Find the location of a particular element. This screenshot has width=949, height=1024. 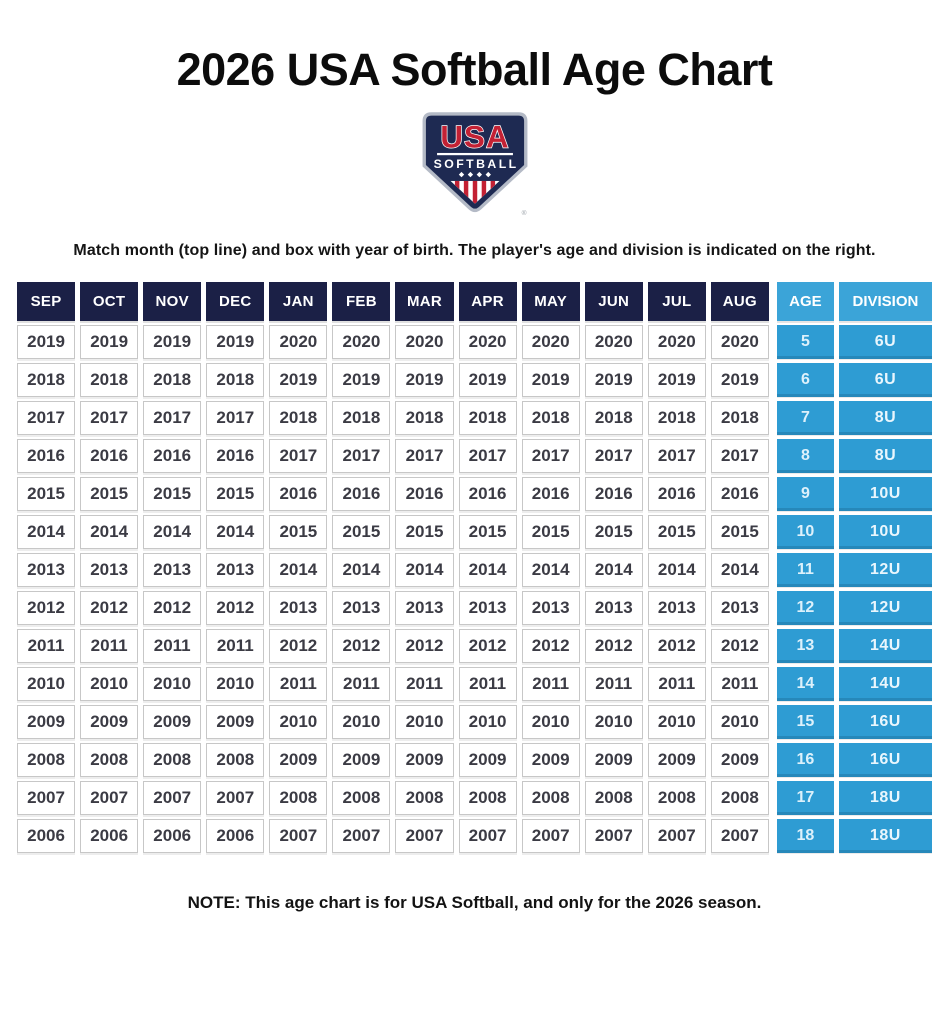

column-header-feb: FEB is located at coordinates (361, 301).